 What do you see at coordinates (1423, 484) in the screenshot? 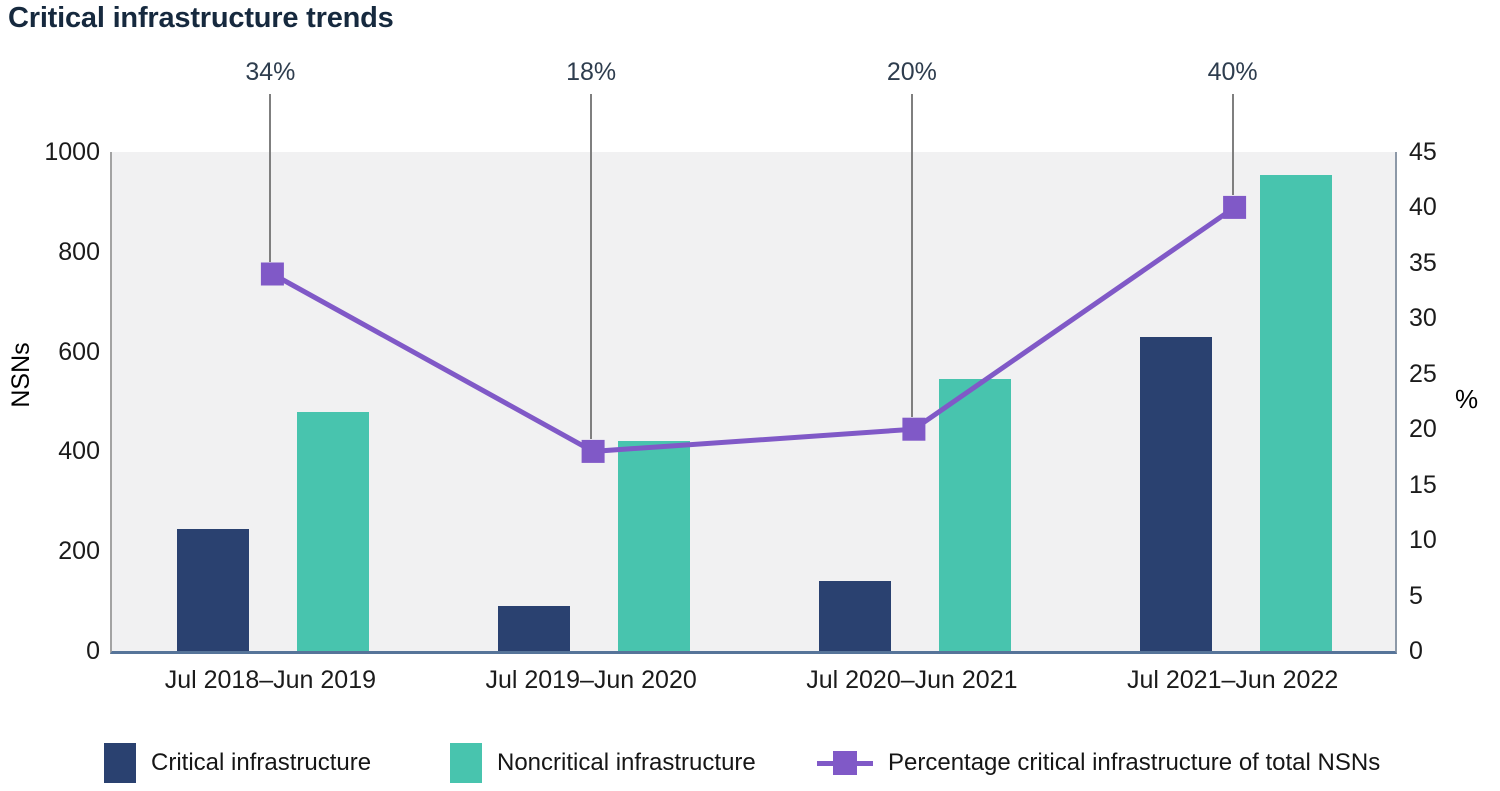
I see `right-axis-tick: 15` at bounding box center [1423, 484].